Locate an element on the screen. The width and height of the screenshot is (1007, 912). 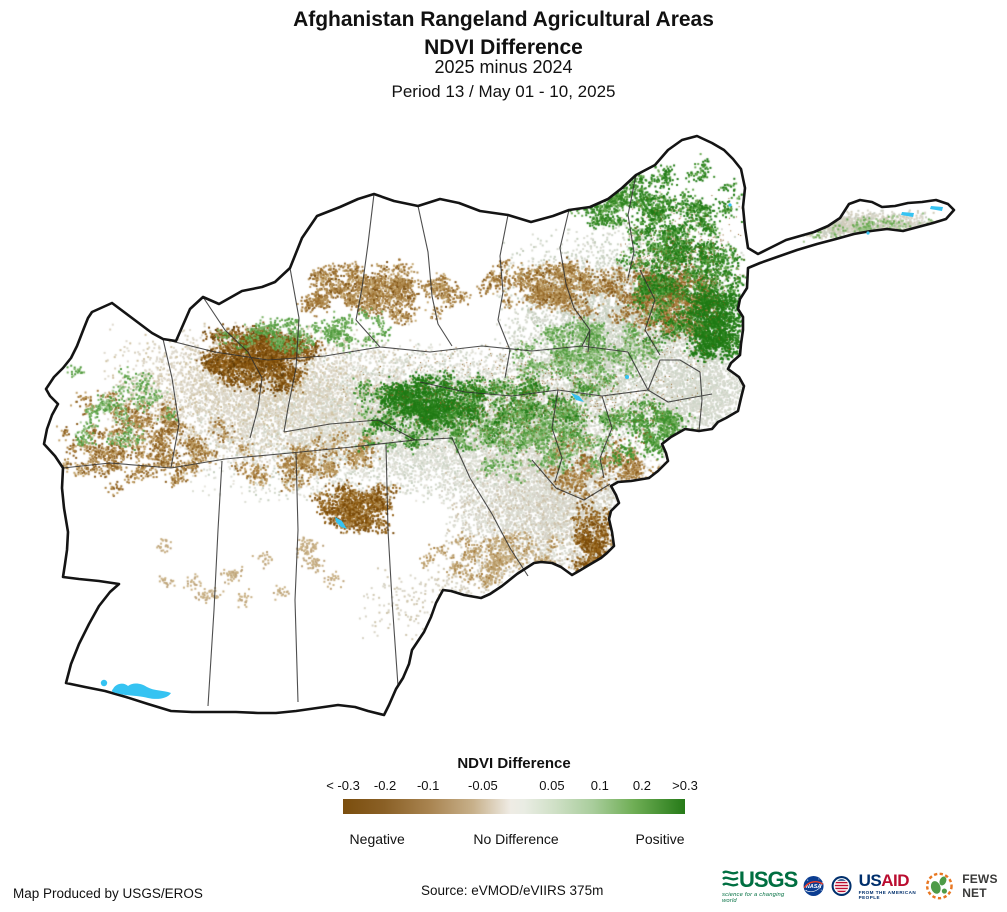
data-source: Source: eVMOD/eVIIRS 375m is located at coordinates (512, 890).